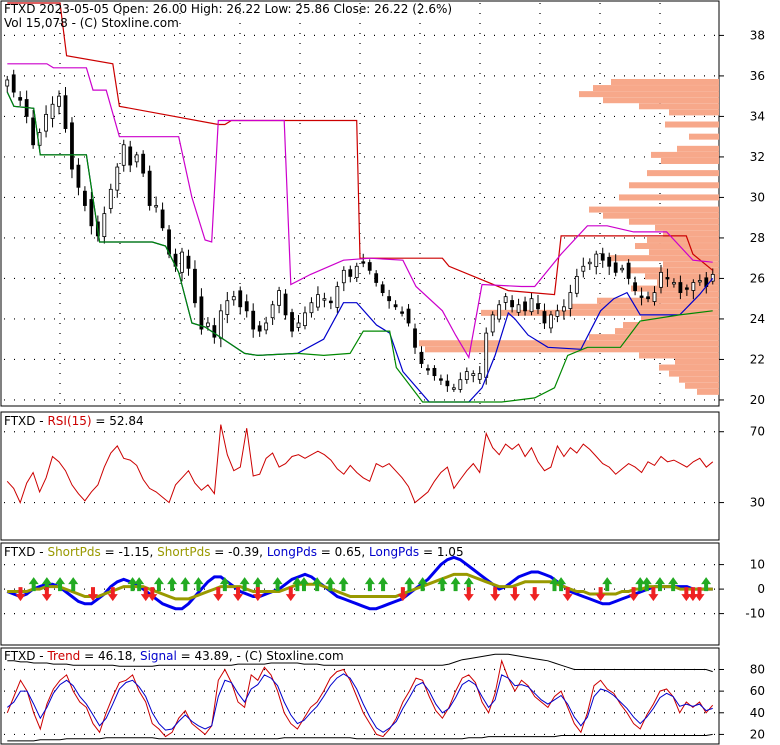 This screenshot has height=745, width=780. I want to click on y-tick-label: 32, so click(757, 157).